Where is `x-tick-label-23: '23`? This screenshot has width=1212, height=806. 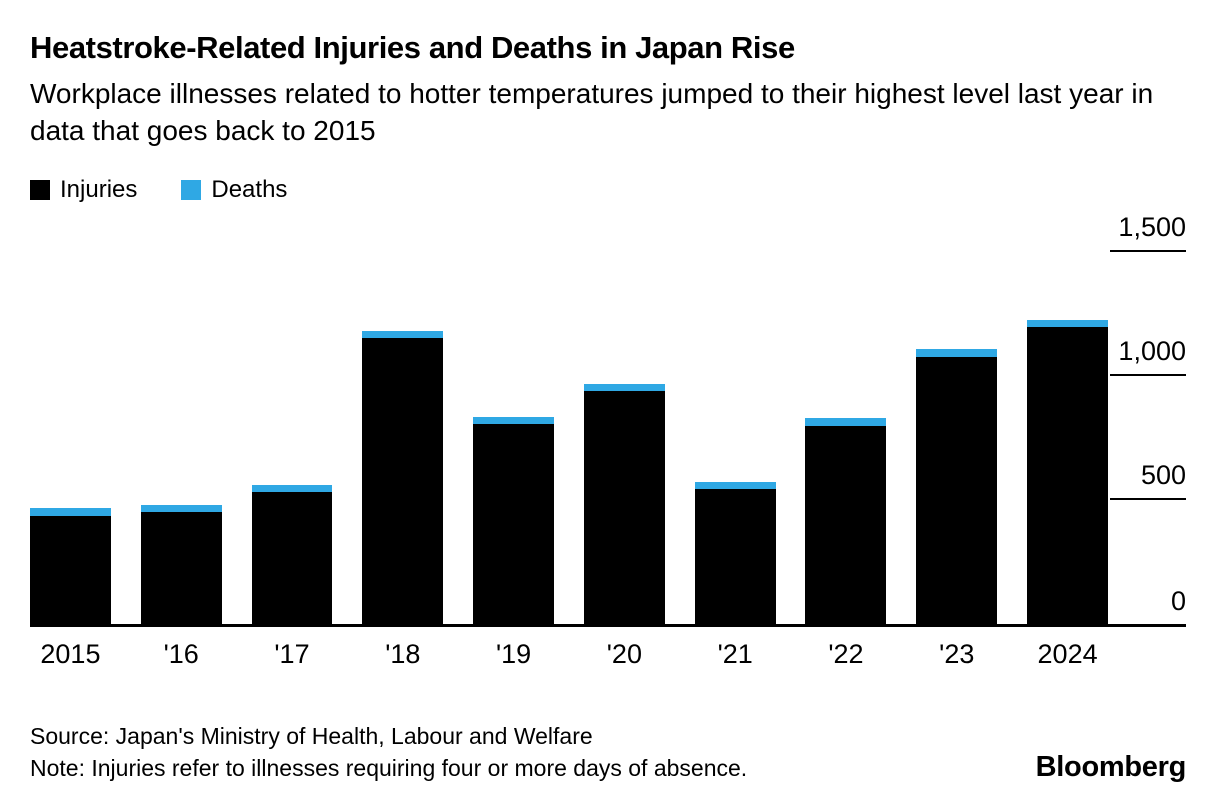
x-tick-label-23: '23 is located at coordinates (957, 653).